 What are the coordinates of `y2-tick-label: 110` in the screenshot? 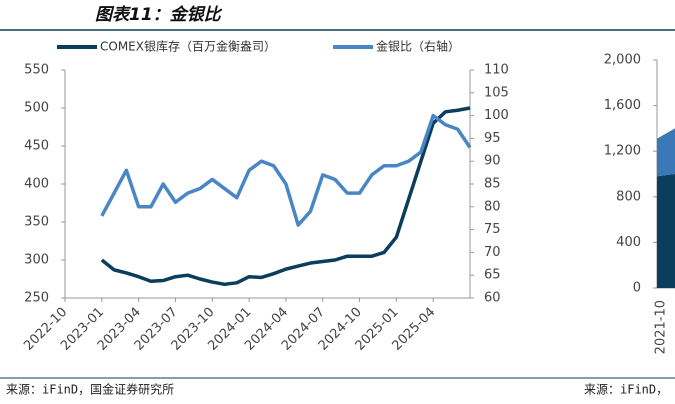 It's located at (496, 70).